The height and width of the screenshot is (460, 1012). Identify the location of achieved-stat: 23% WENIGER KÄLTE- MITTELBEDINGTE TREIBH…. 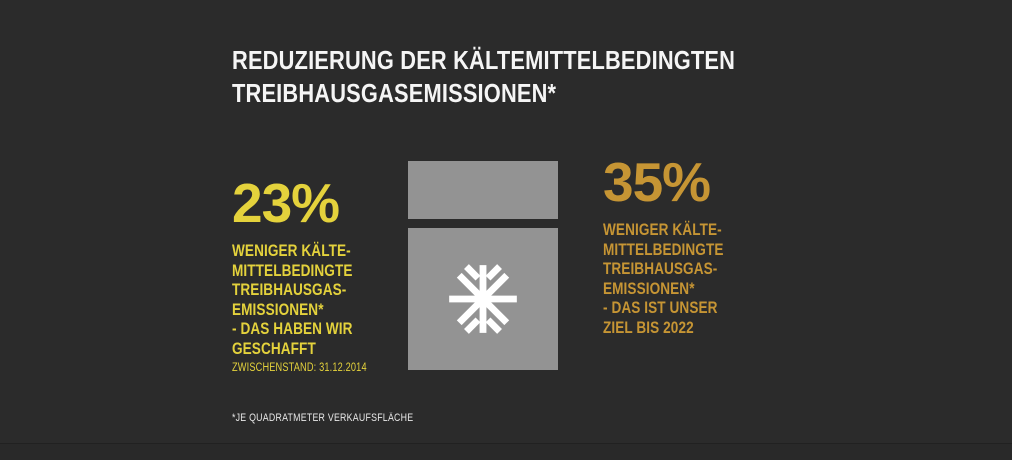
(342, 273).